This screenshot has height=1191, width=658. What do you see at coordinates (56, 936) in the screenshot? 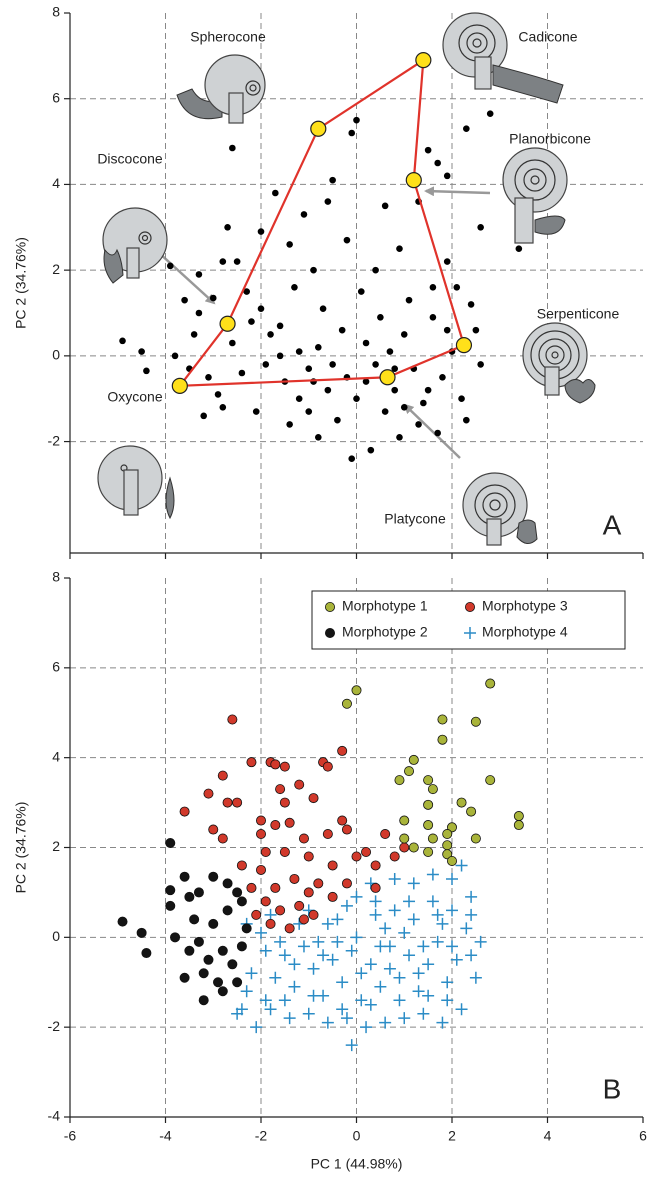
I see `y-tick-label: 0` at bounding box center [56, 936].